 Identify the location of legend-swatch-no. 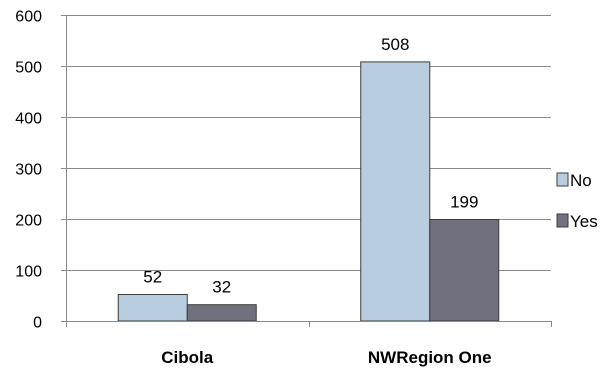
(562, 179).